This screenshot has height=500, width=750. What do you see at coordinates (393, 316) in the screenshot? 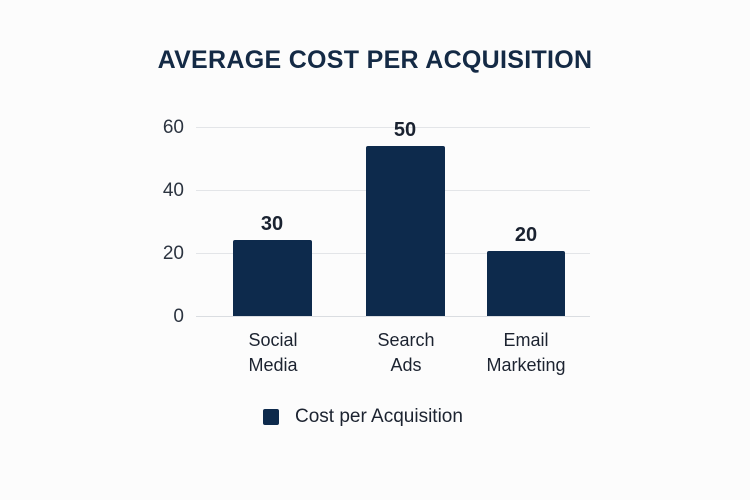
I see `x-axis-line` at bounding box center [393, 316].